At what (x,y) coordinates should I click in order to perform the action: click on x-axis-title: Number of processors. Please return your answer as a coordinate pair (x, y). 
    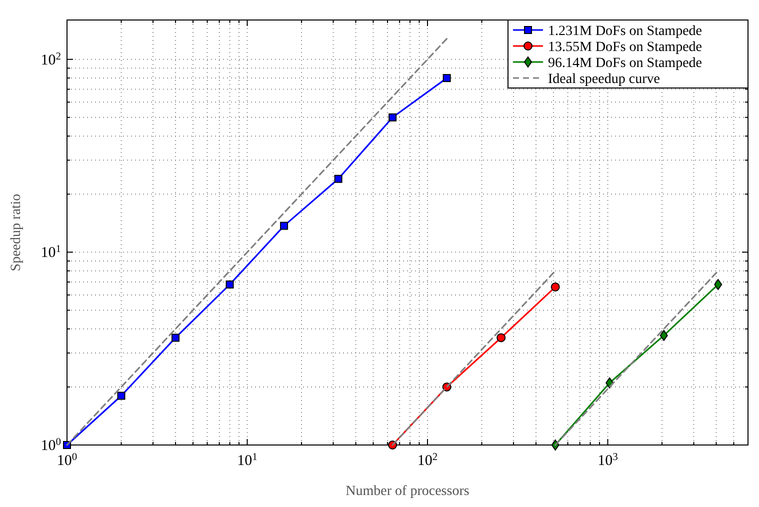
    Looking at the image, I should click on (408, 491).